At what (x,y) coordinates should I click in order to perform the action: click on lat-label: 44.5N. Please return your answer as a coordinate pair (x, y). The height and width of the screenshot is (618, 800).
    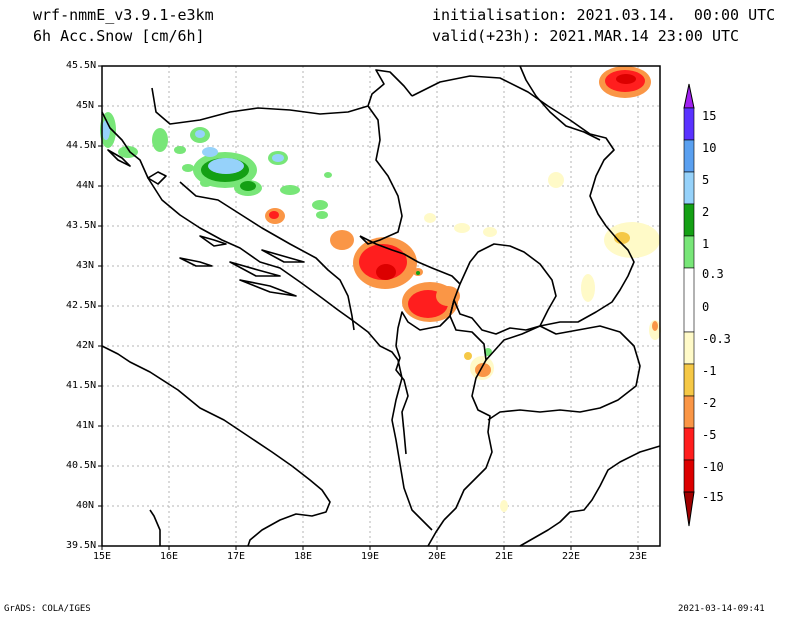
    Looking at the image, I should click on (81, 145).